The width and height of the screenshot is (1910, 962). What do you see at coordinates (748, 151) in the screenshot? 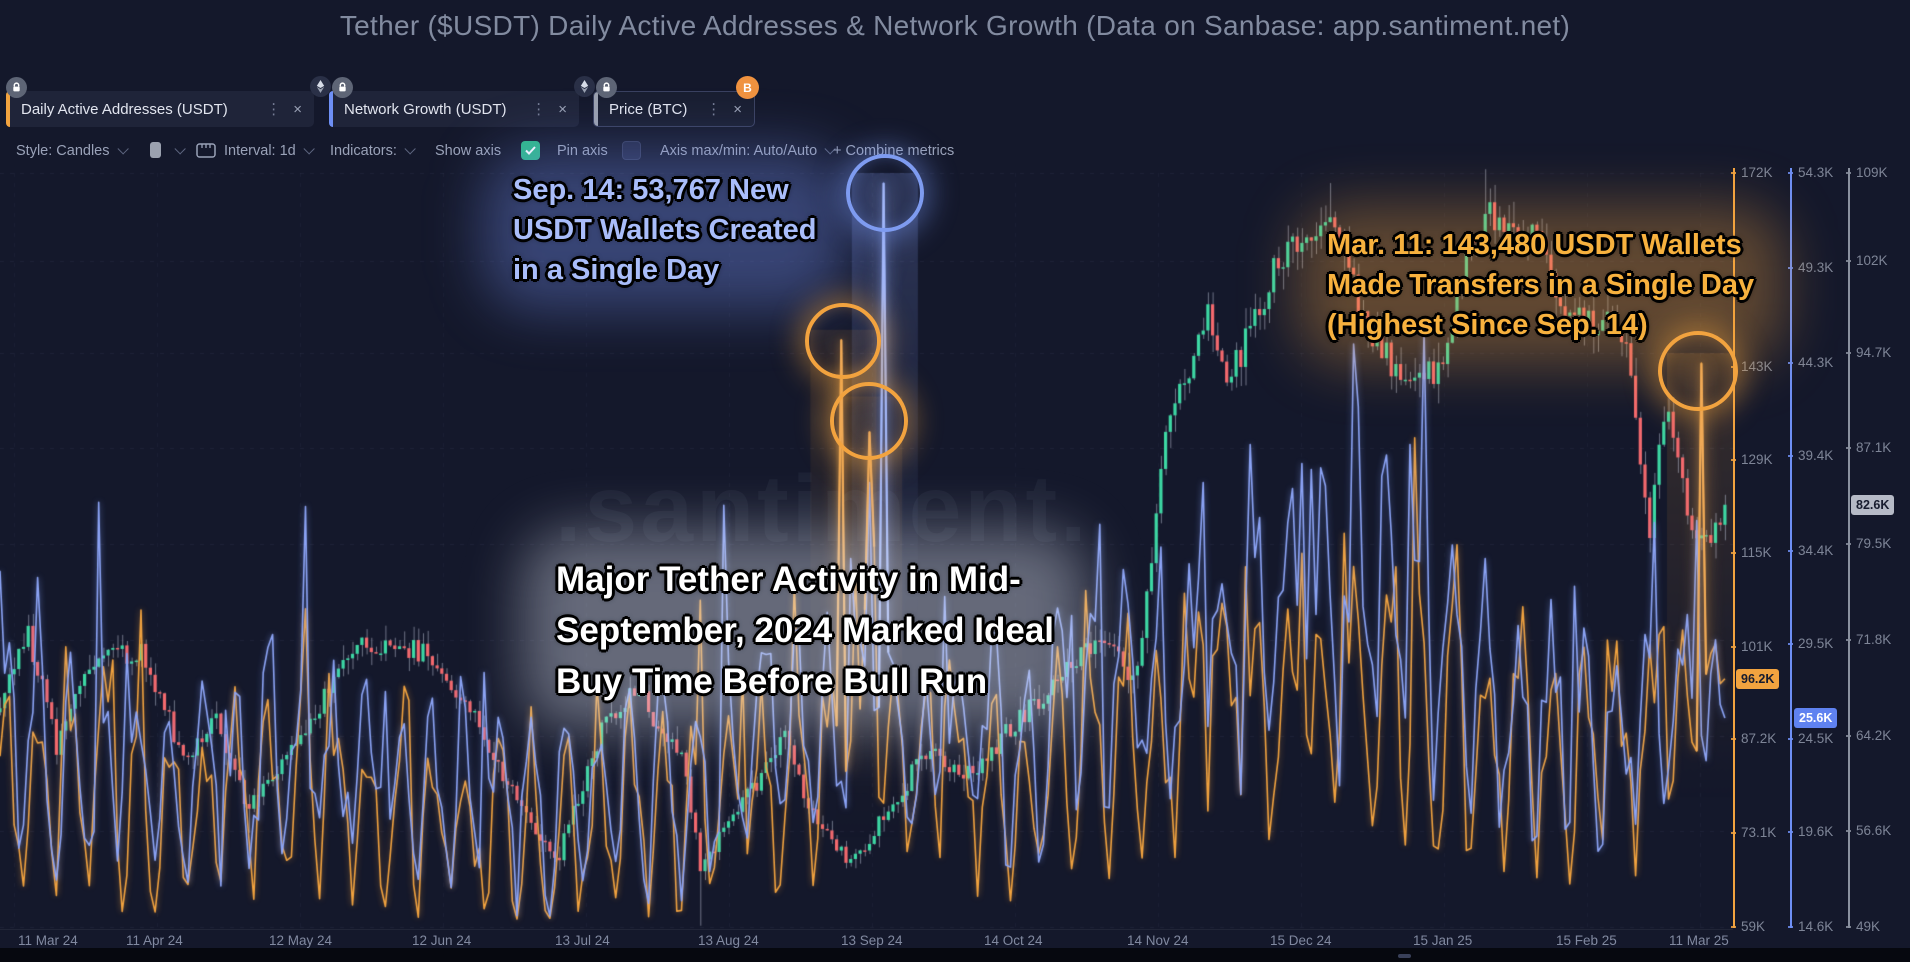
I see `axis-maxmin-dropdown: Axis max/min: Auto/Auto` at bounding box center [748, 151].